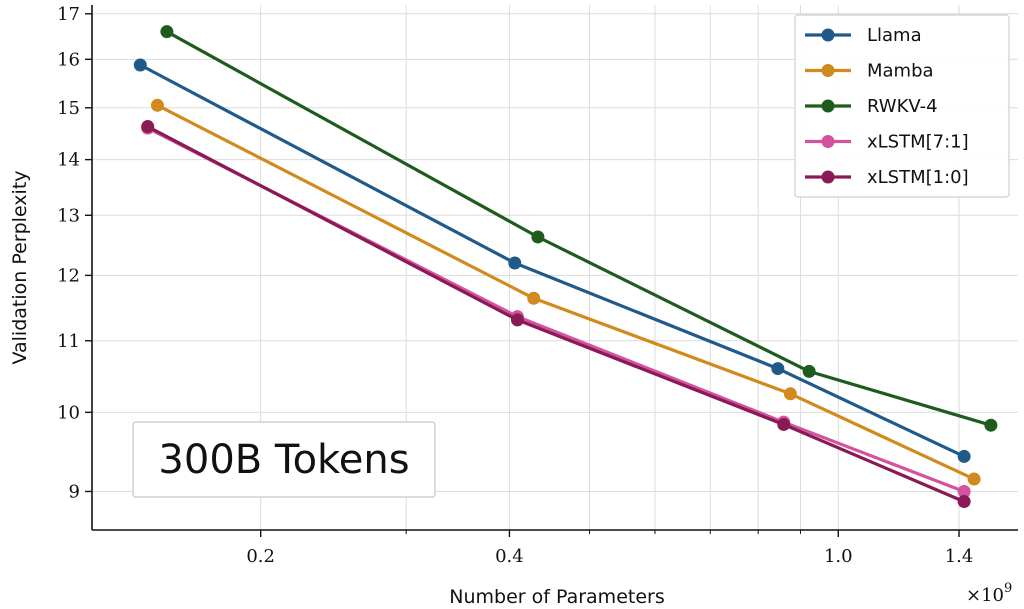 This screenshot has height=609, width=1024. Describe the element at coordinates (20, 267) in the screenshot. I see `y-axis-label: Validation Perplexity` at that location.